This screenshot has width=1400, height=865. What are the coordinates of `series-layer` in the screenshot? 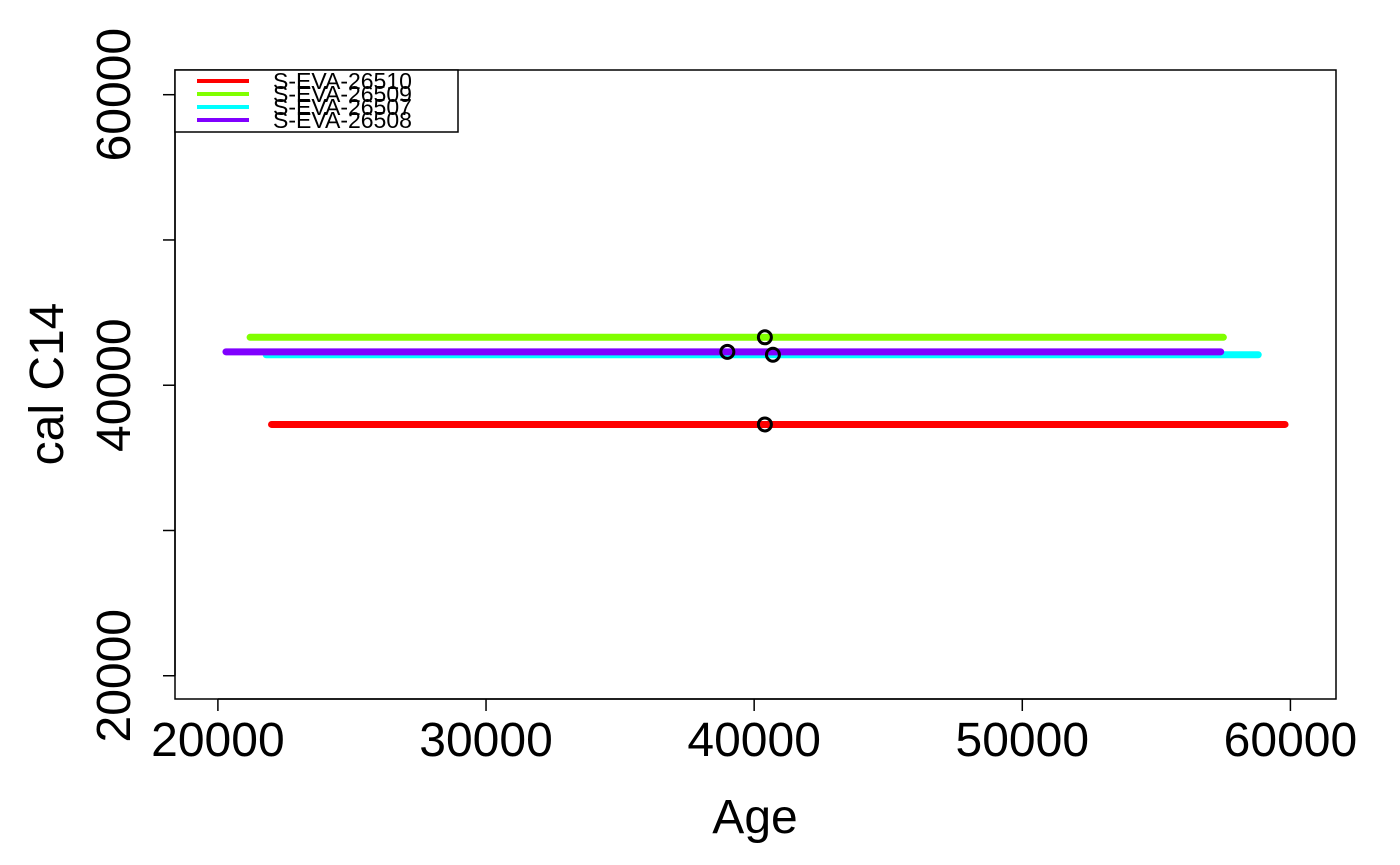 It's located at (755, 380).